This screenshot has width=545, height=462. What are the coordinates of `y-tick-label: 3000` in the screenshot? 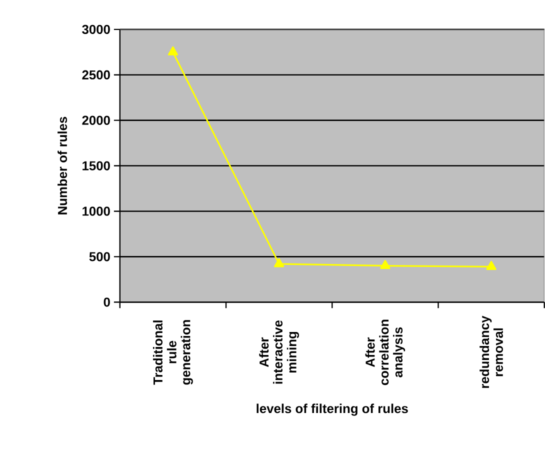 It's located at (96, 29).